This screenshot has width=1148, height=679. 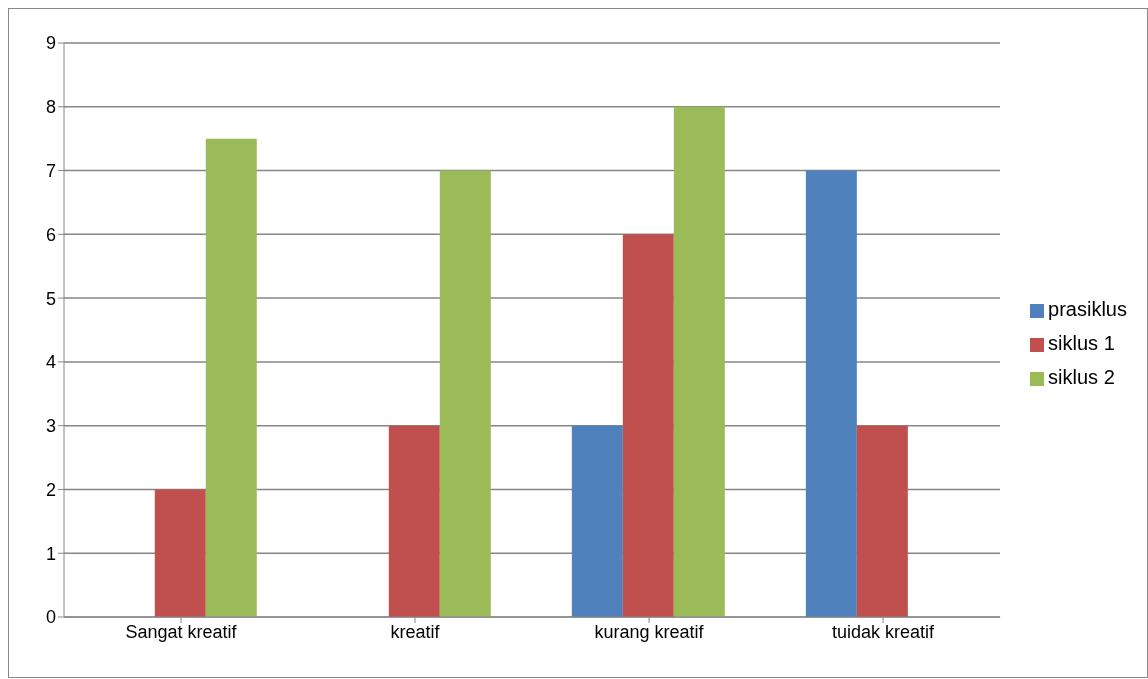 What do you see at coordinates (1087, 309) in the screenshot?
I see `legend-label: prasiklus` at bounding box center [1087, 309].